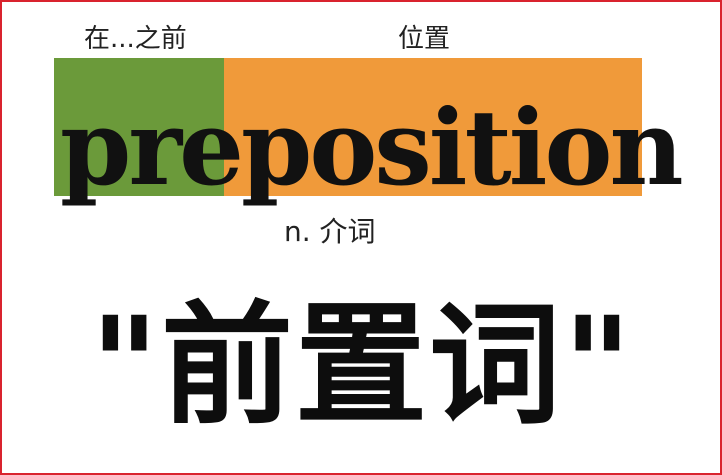 This screenshot has width=722, height=475. I want to click on root-meaning-label: 位置, so click(424, 39).